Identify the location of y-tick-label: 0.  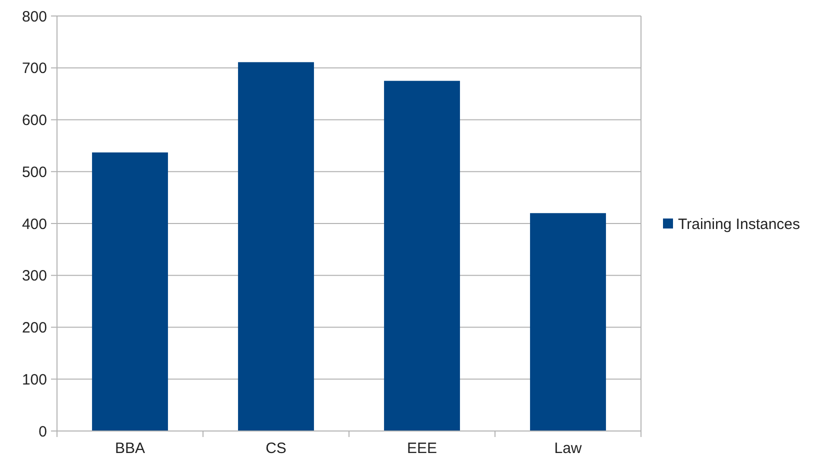
(42, 431).